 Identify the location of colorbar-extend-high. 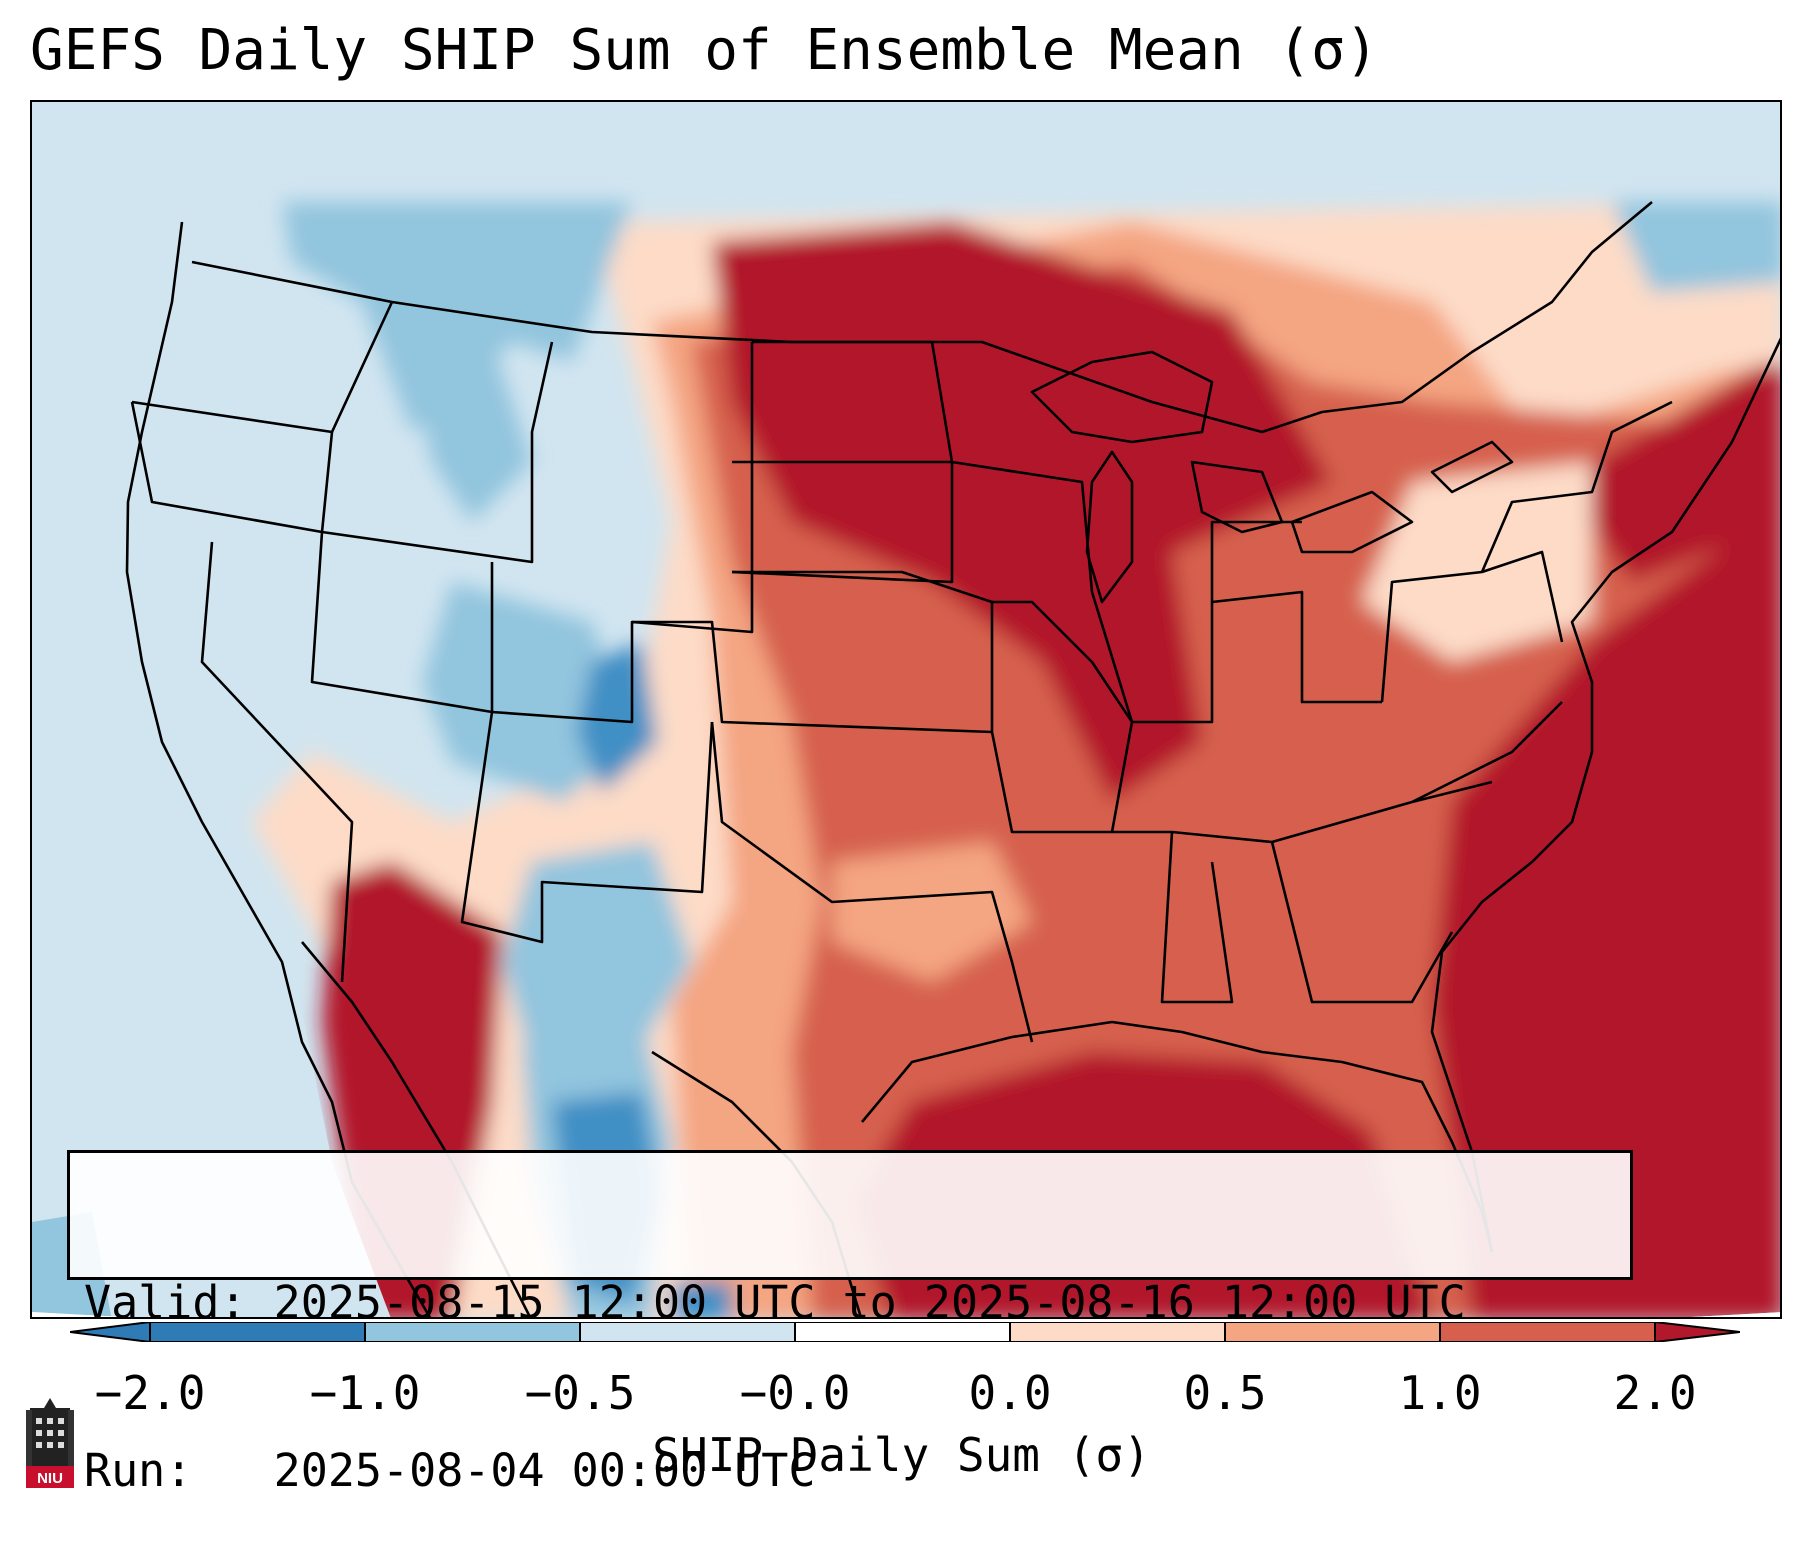
(1697, 1332).